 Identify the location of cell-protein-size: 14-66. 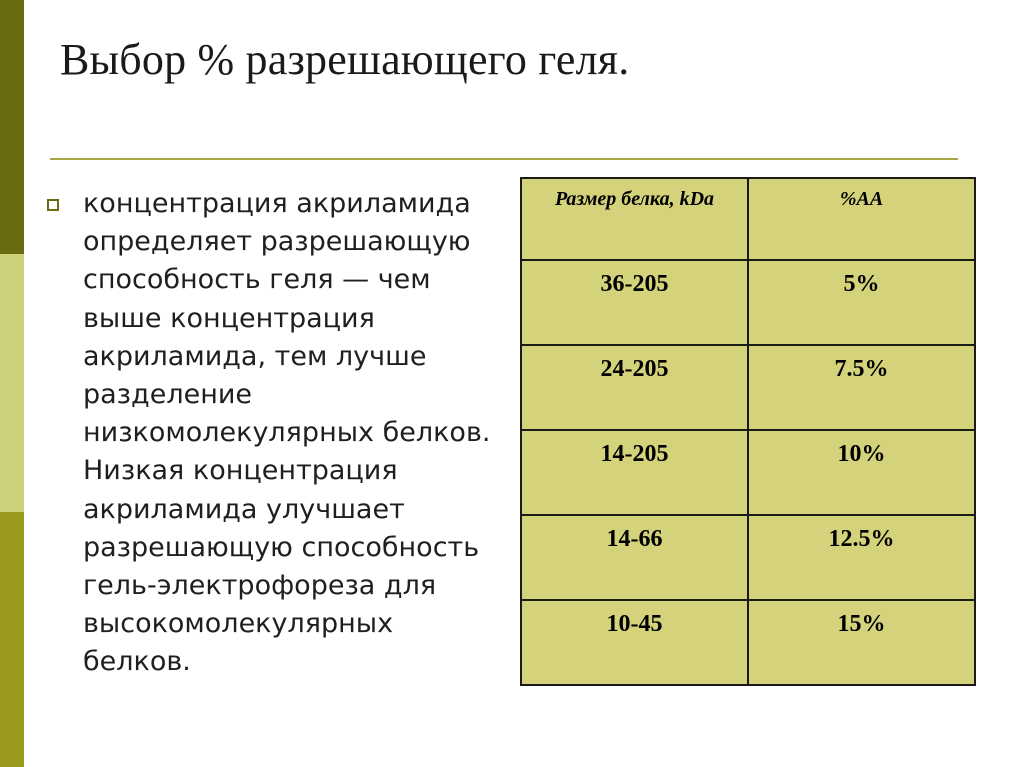
(634, 557).